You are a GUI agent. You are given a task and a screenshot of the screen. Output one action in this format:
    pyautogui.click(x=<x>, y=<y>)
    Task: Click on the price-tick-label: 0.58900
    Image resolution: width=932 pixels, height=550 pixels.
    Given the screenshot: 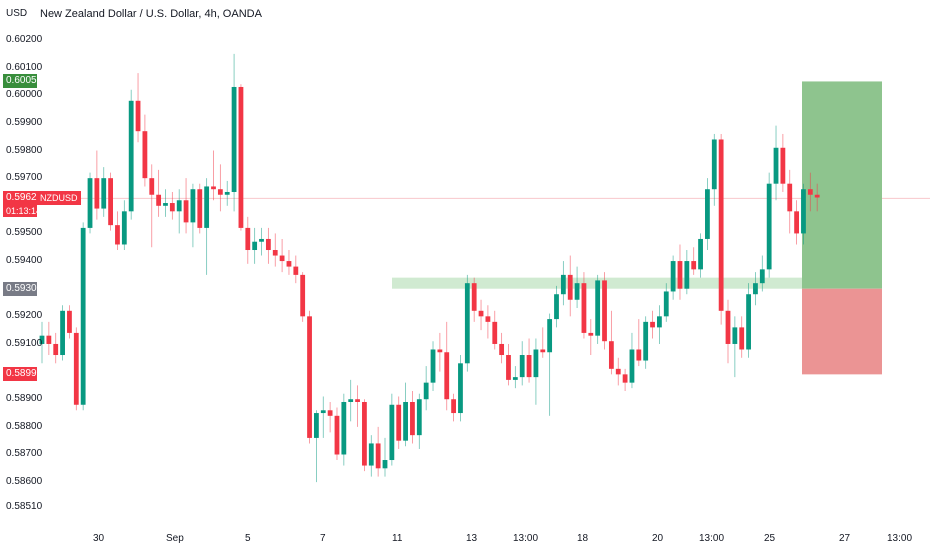 What is the action you would take?
    pyautogui.click(x=24, y=399)
    